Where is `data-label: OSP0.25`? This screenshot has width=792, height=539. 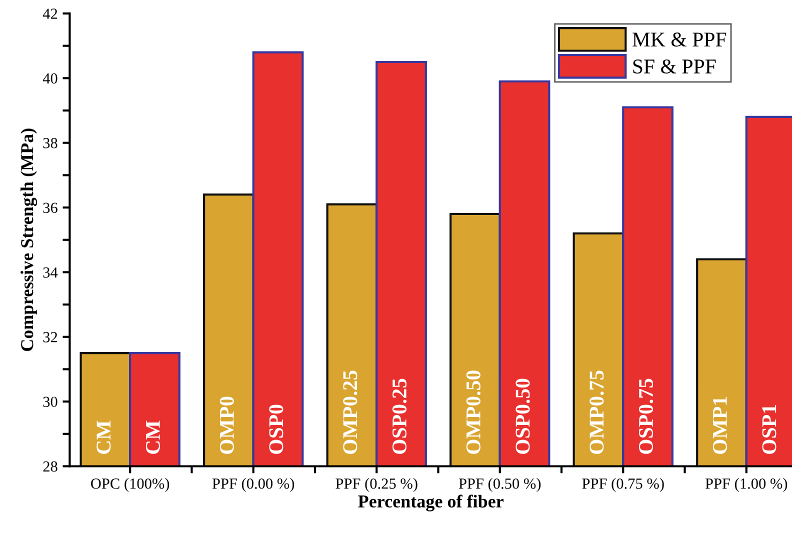
data-label: OSP0.25 is located at coordinates (399, 416).